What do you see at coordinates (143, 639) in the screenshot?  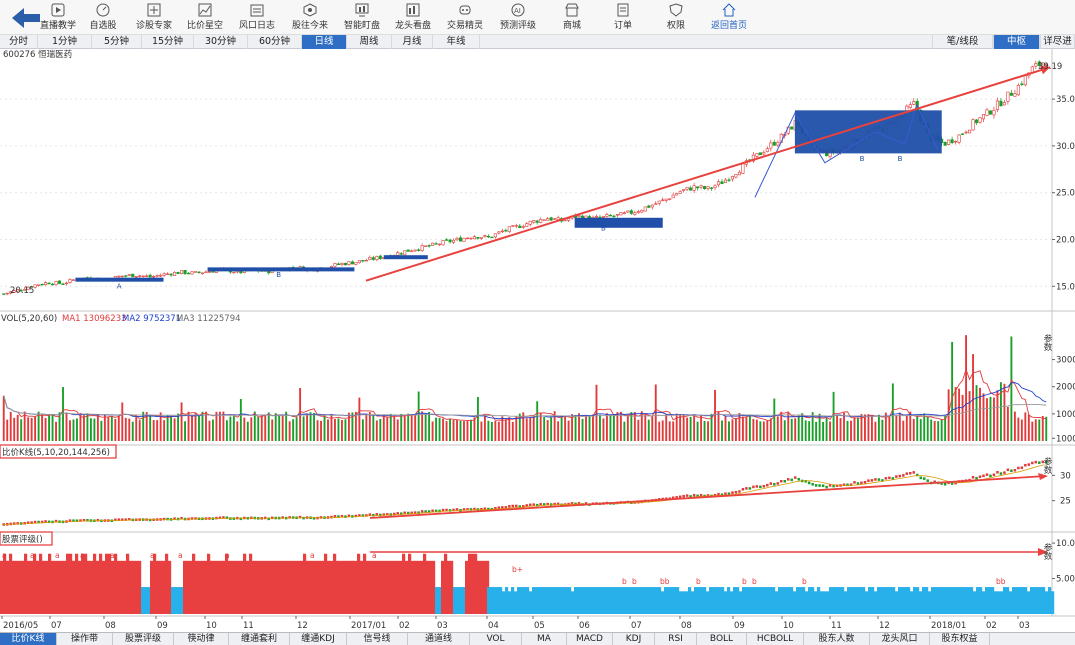 I see `indicator-tab-2: 股票评级` at bounding box center [143, 639].